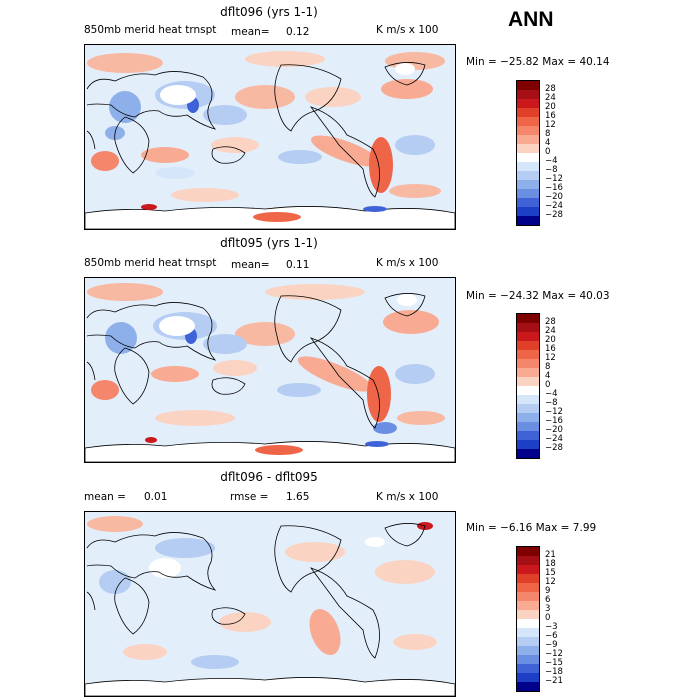 This screenshot has width=700, height=700. Describe the element at coordinates (548, 609) in the screenshot. I see `colorbar-tick-label: 3` at that location.